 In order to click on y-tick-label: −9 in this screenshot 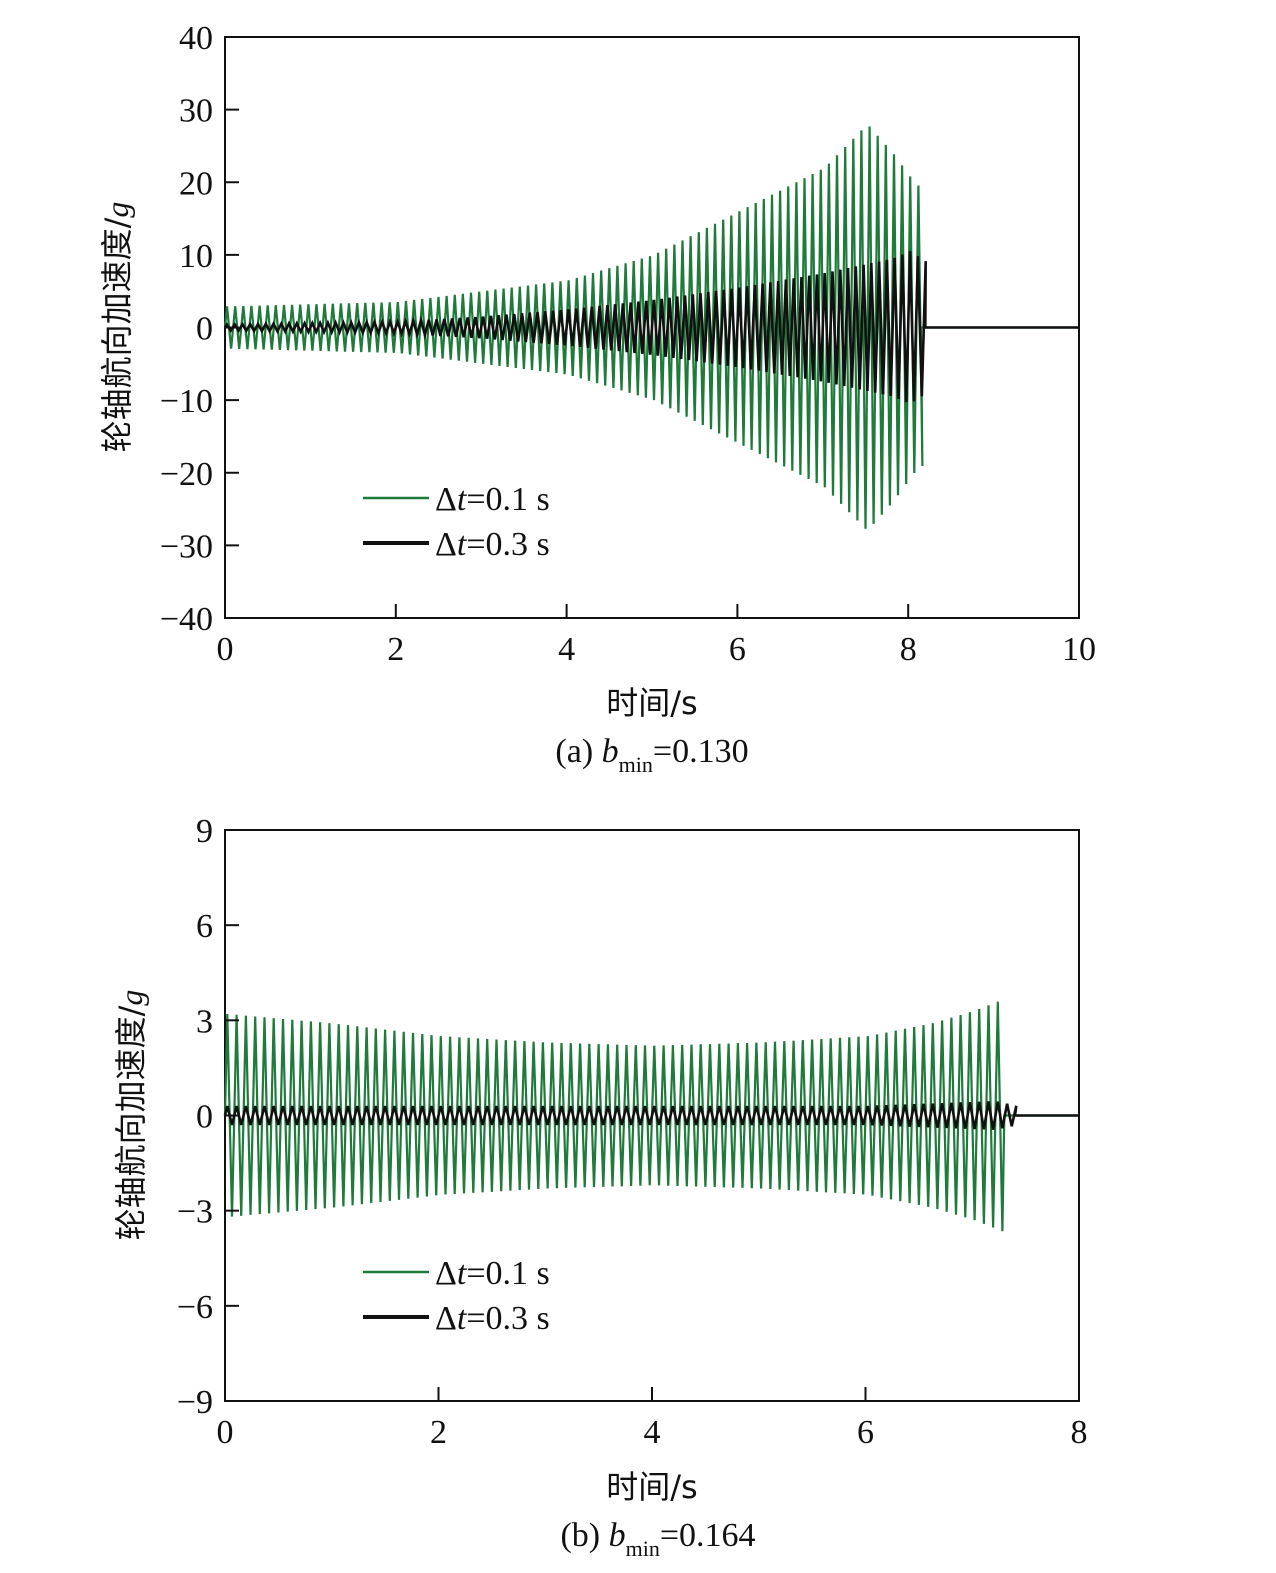, I will do `click(195, 1402)`.